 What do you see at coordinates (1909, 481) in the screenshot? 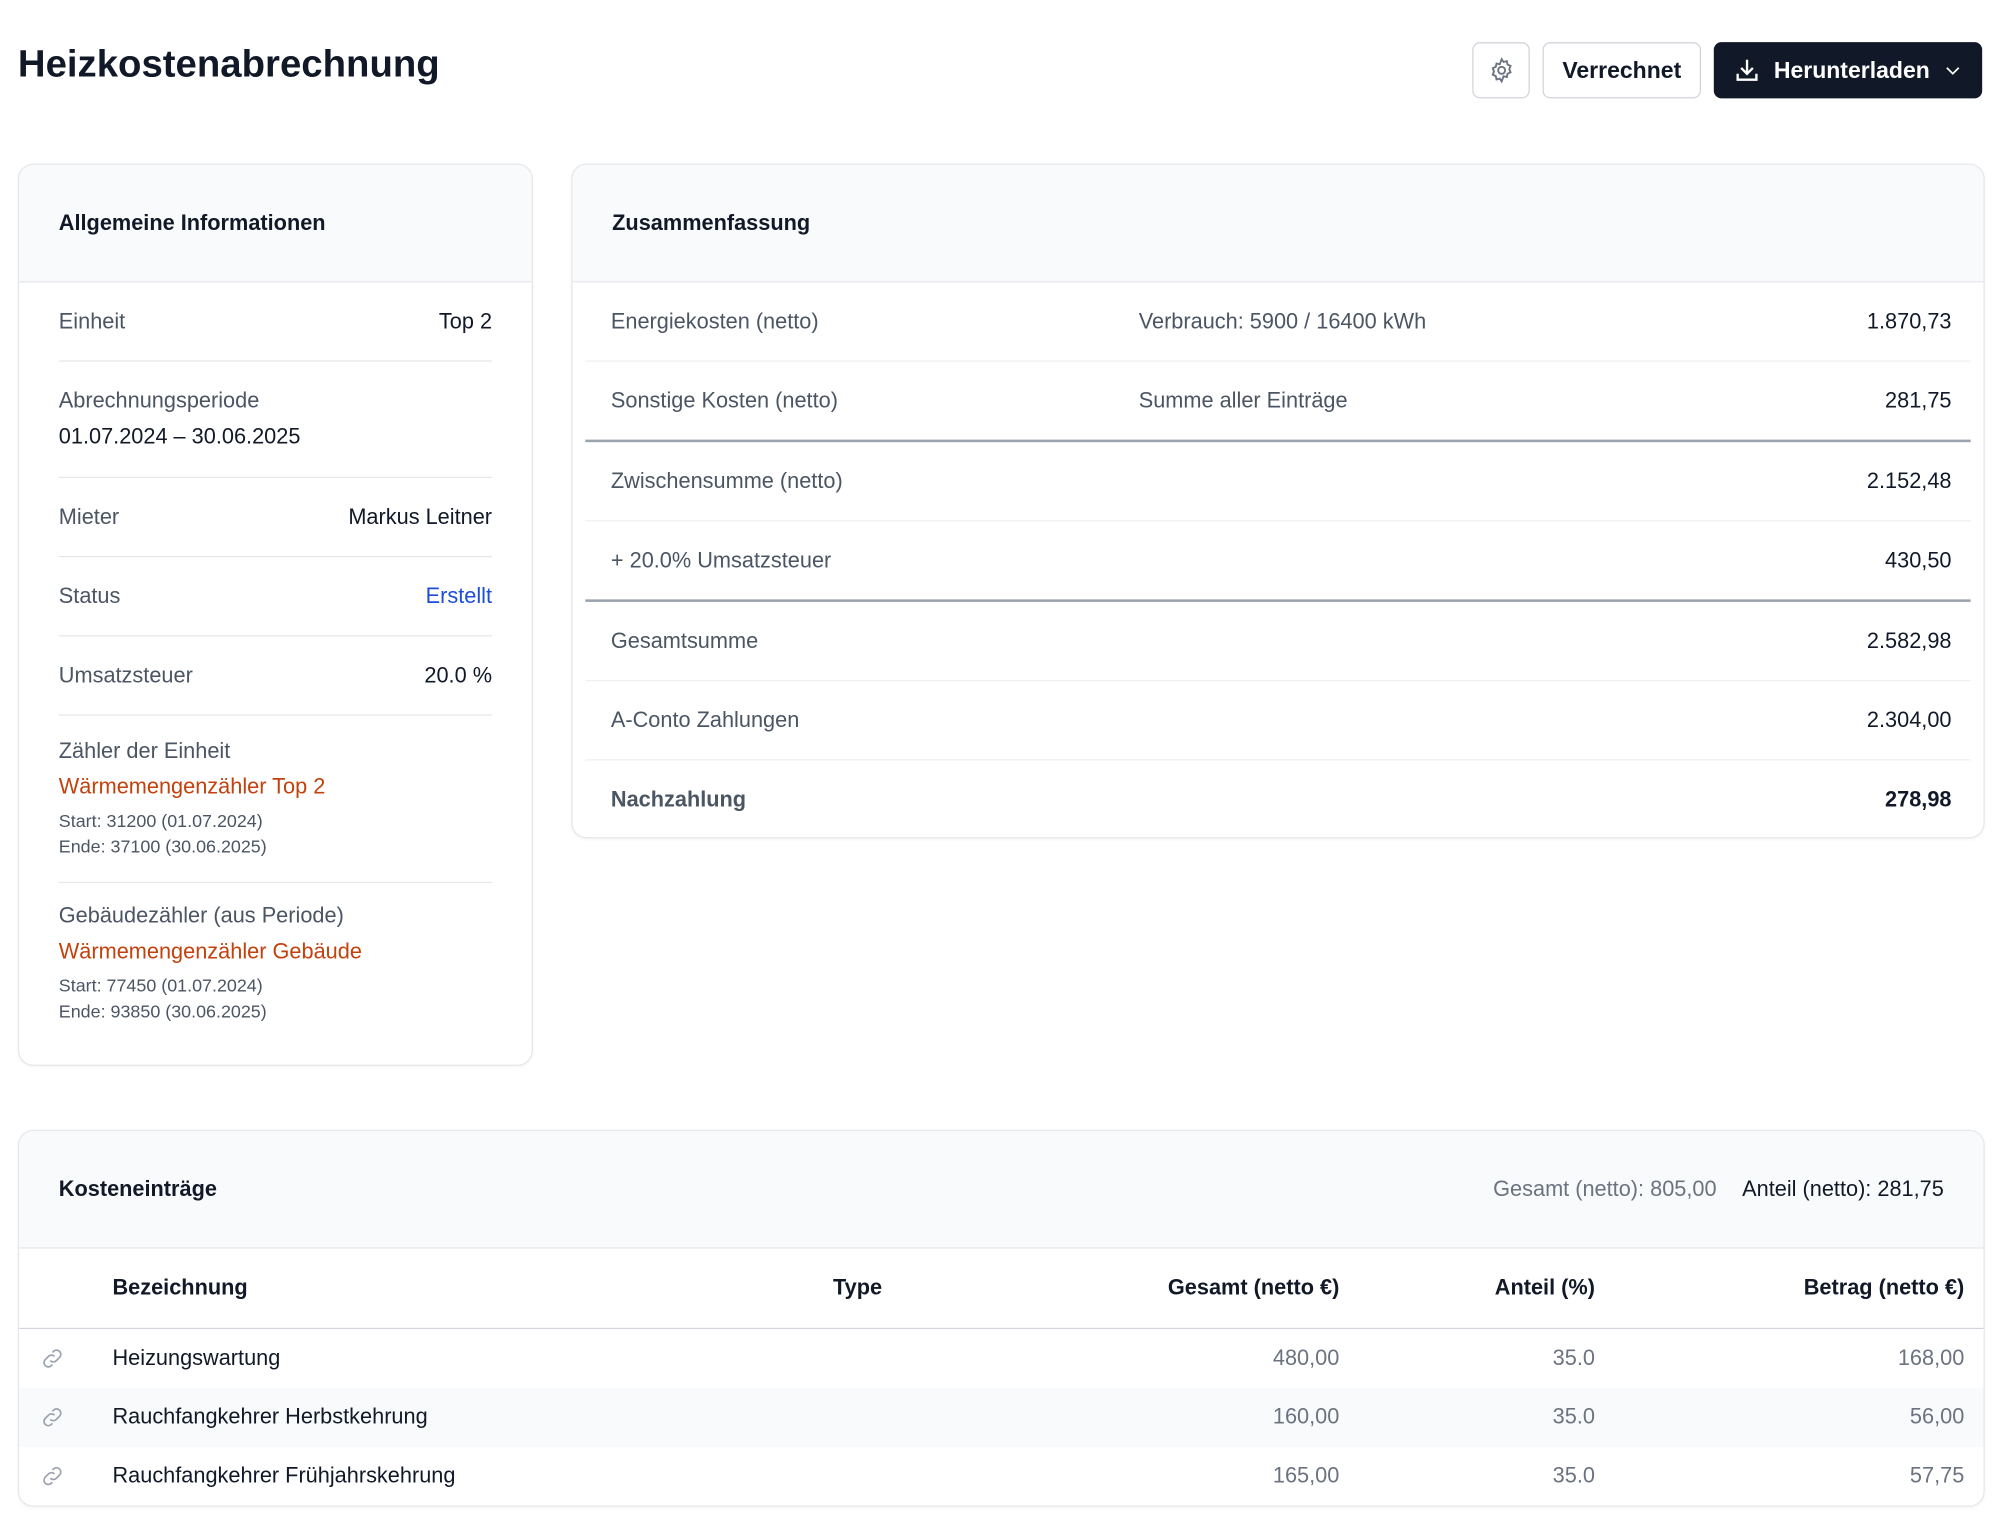
I see `summary-value: 2.152,48` at bounding box center [1909, 481].